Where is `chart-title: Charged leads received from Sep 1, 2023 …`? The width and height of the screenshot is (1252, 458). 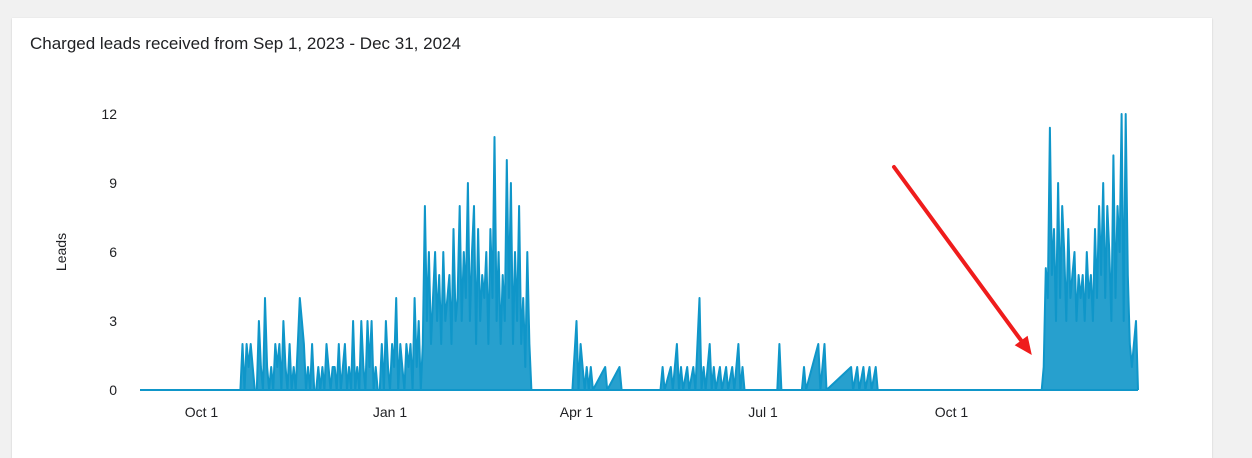 chart-title: Charged leads received from Sep 1, 2023 … is located at coordinates (245, 43).